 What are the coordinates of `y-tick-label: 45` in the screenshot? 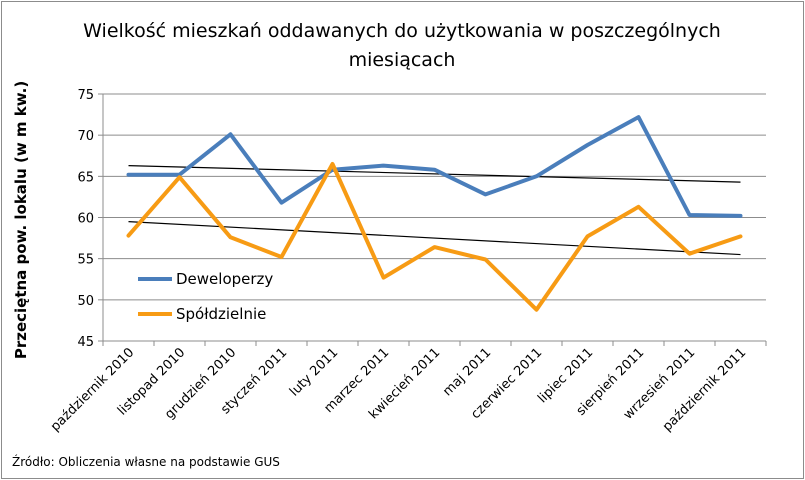 It's located at (85, 342).